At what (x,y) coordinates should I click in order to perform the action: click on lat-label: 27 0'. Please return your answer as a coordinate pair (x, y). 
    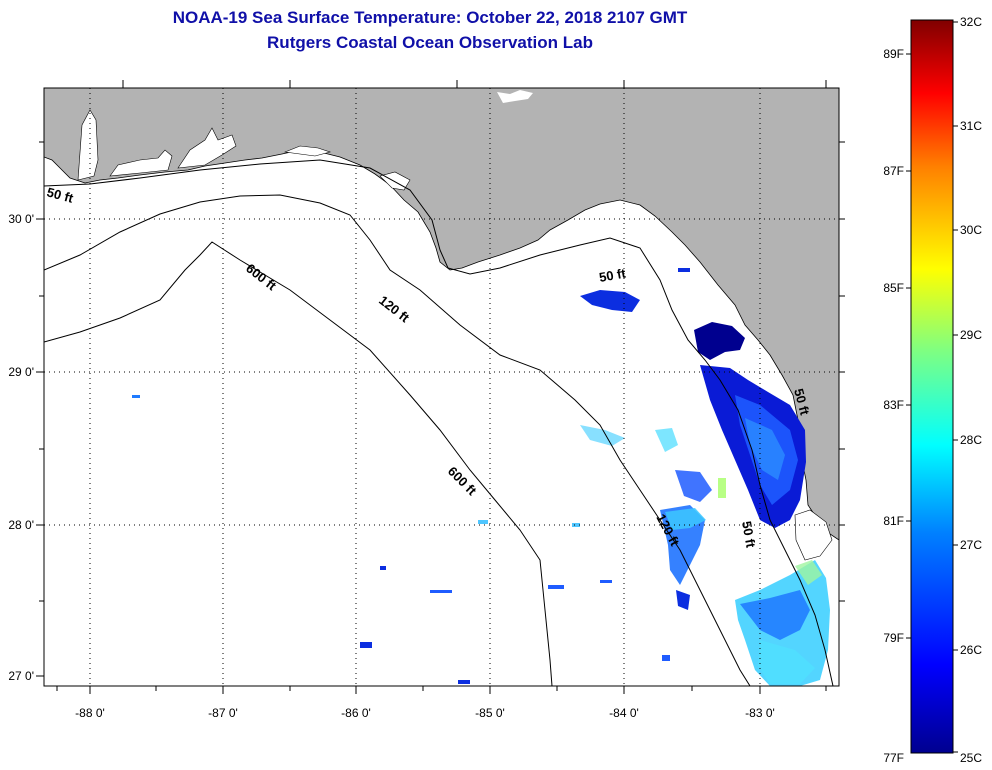
    Looking at the image, I should click on (21, 676).